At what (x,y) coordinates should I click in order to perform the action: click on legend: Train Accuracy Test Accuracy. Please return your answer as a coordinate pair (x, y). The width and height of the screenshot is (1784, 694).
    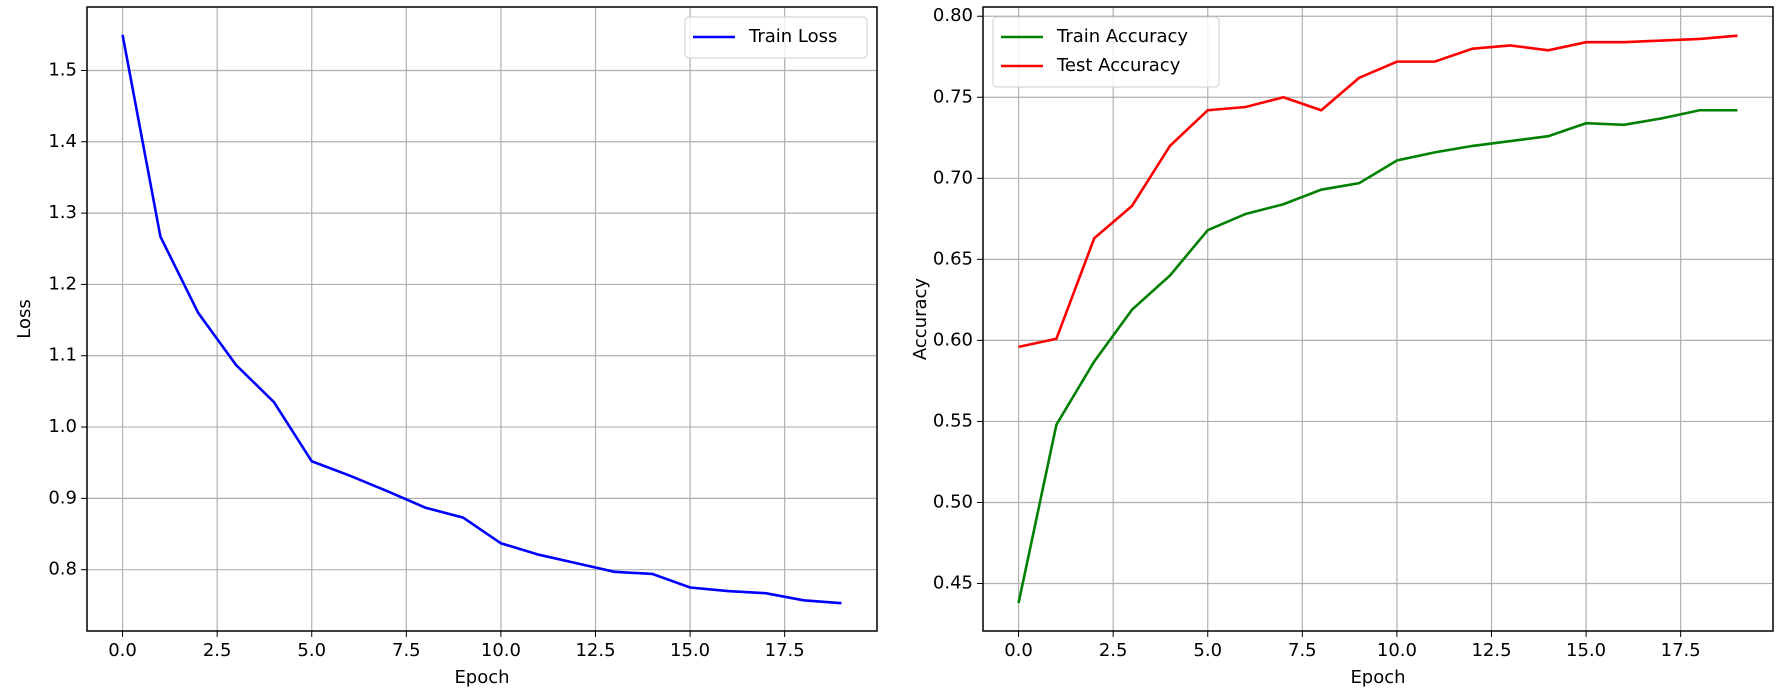
    Looking at the image, I should click on (1106, 52).